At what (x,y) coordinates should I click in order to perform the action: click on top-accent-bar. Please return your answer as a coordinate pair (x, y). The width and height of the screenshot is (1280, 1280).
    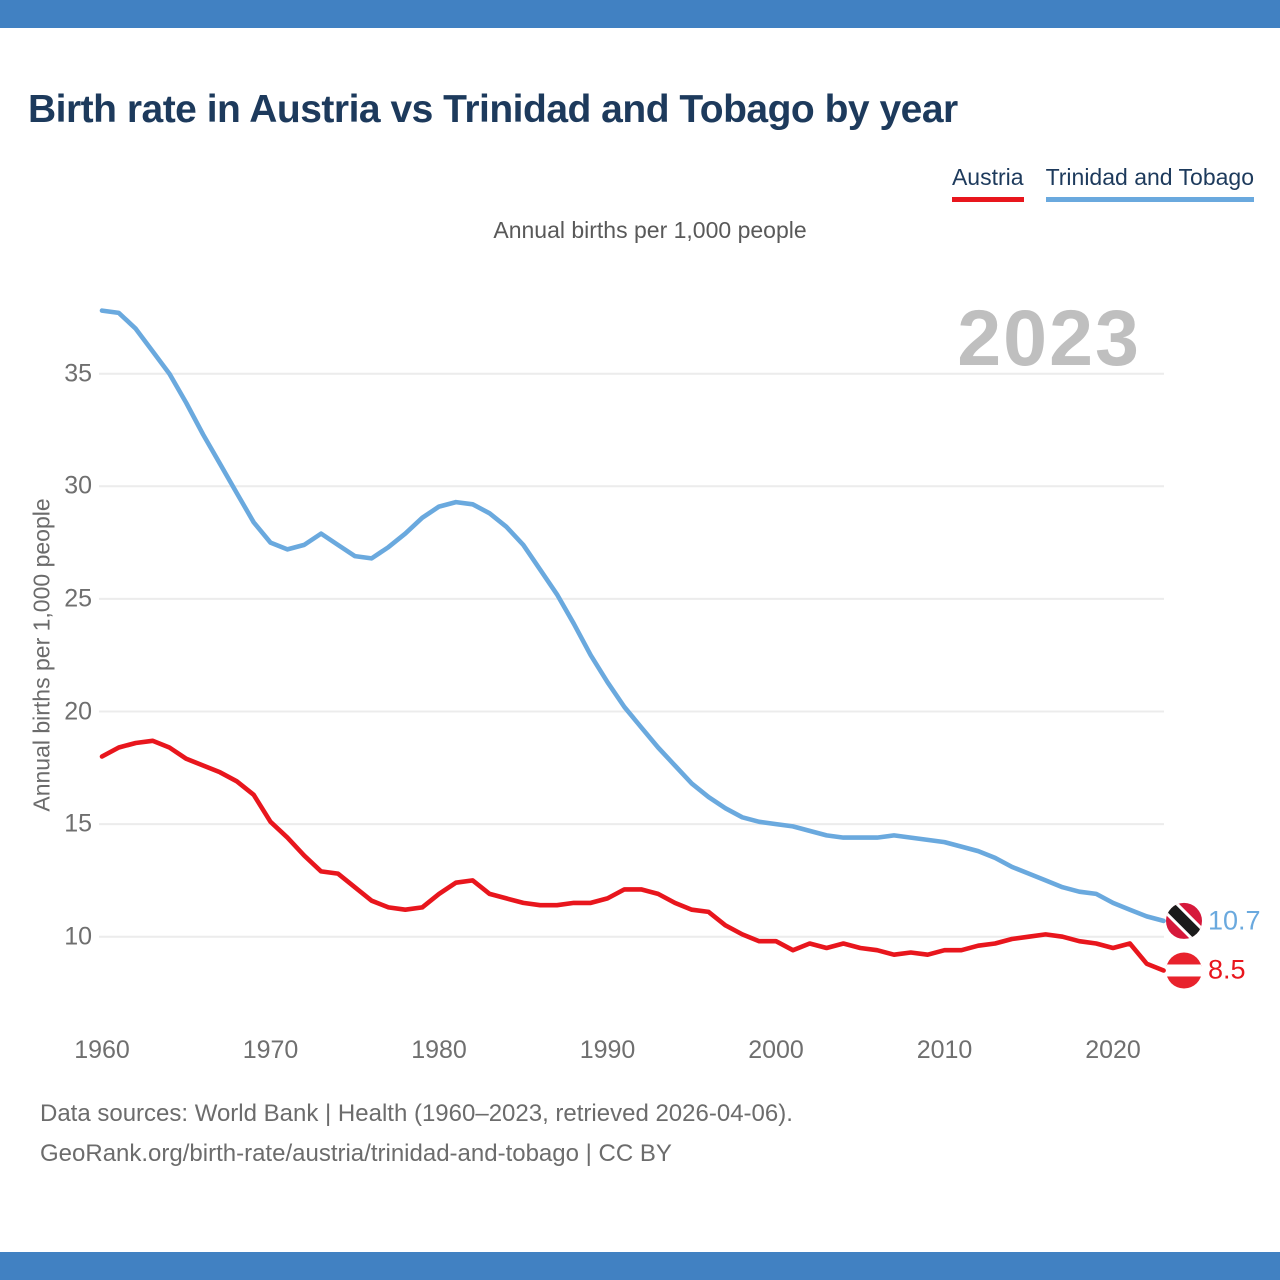
    Looking at the image, I should click on (640, 14).